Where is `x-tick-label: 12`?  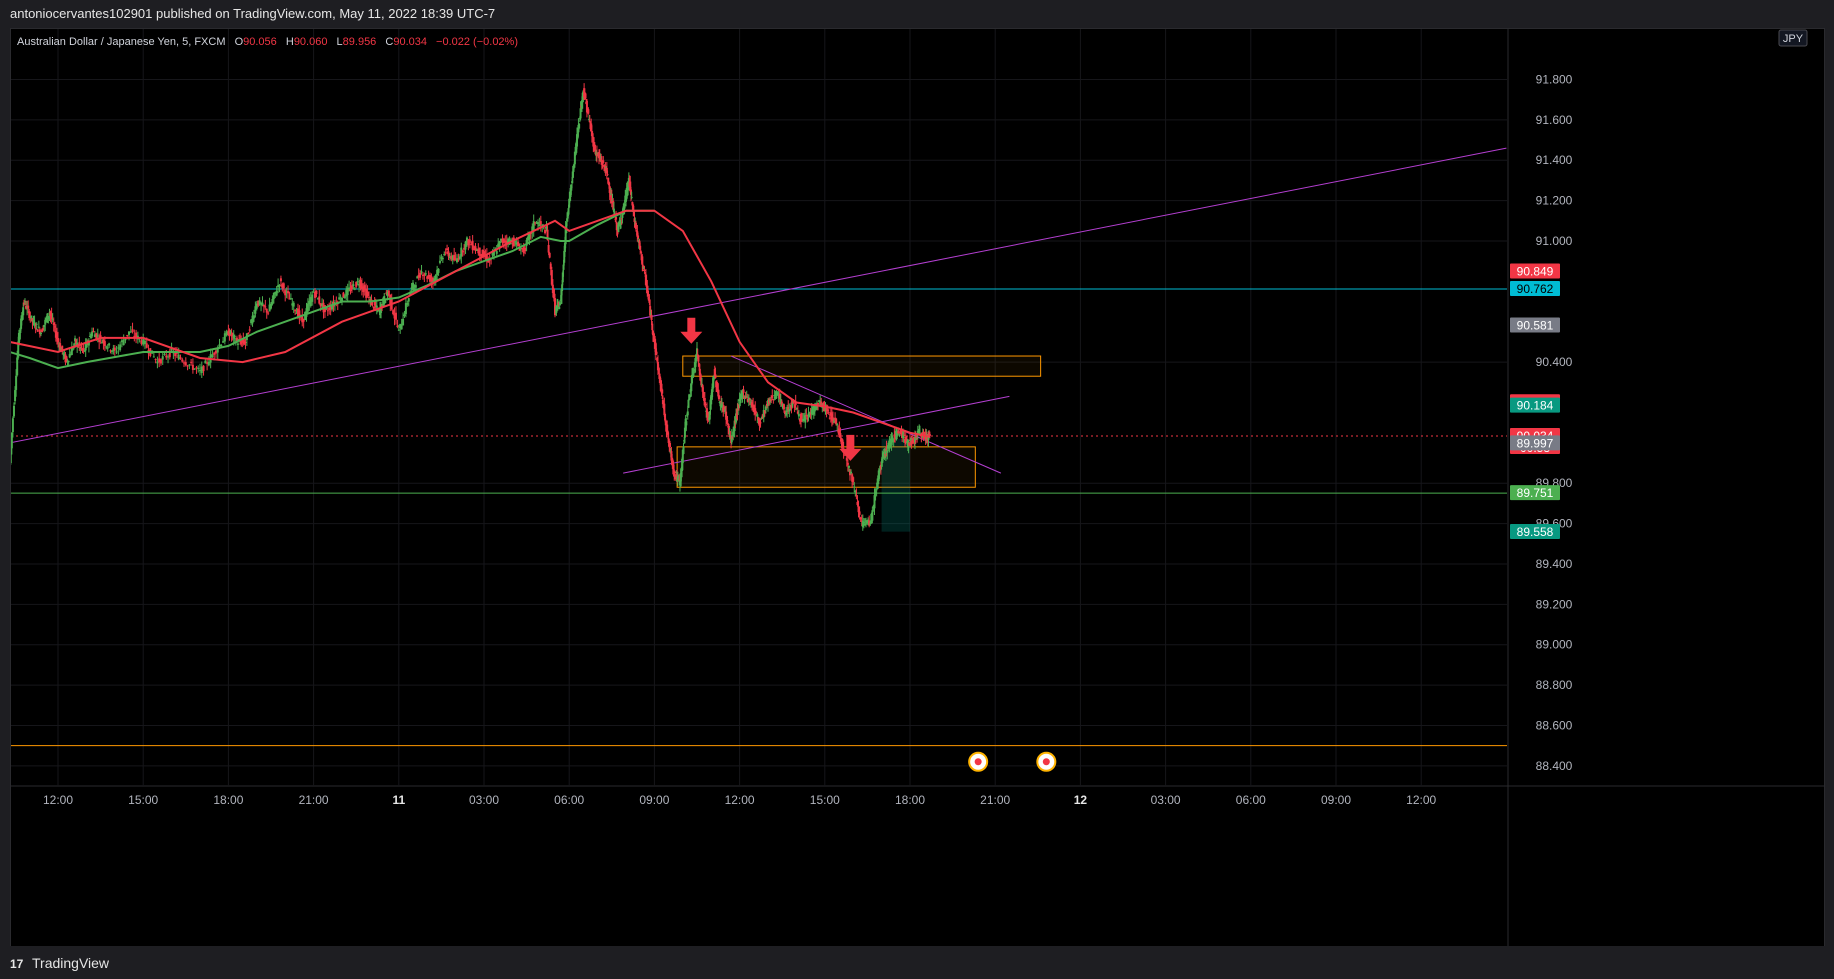
x-tick-label: 12 is located at coordinates (1081, 800).